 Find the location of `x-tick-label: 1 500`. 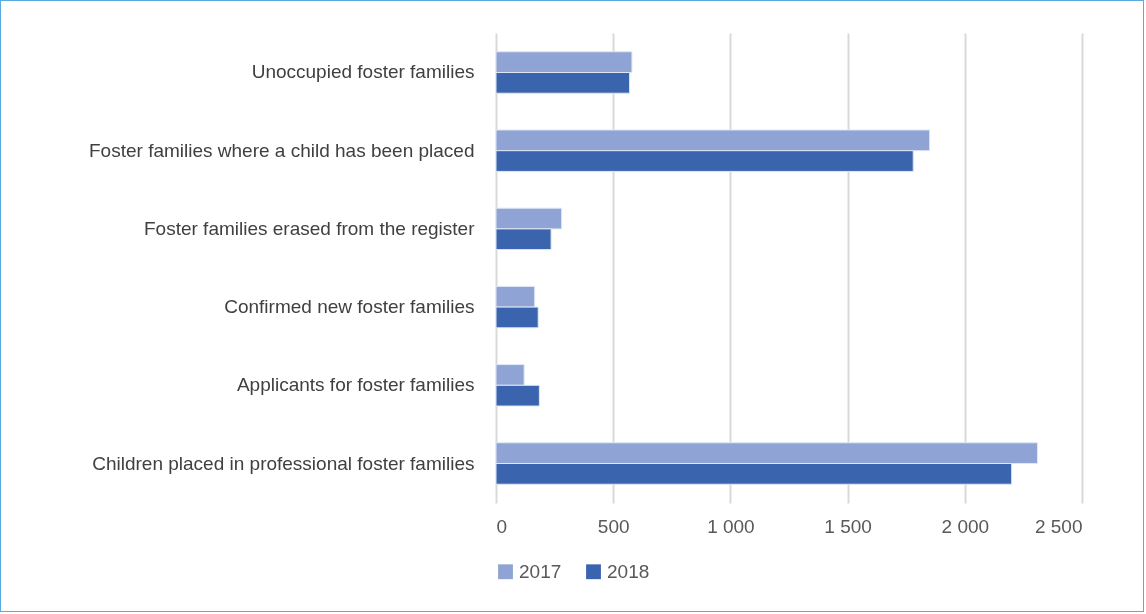

x-tick-label: 1 500 is located at coordinates (848, 526).